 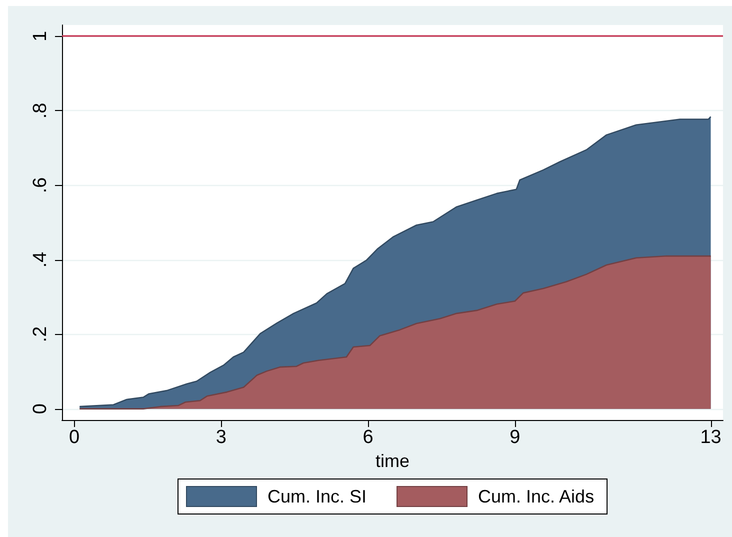 What do you see at coordinates (74, 437) in the screenshot?
I see `x-tick-label: 0` at bounding box center [74, 437].